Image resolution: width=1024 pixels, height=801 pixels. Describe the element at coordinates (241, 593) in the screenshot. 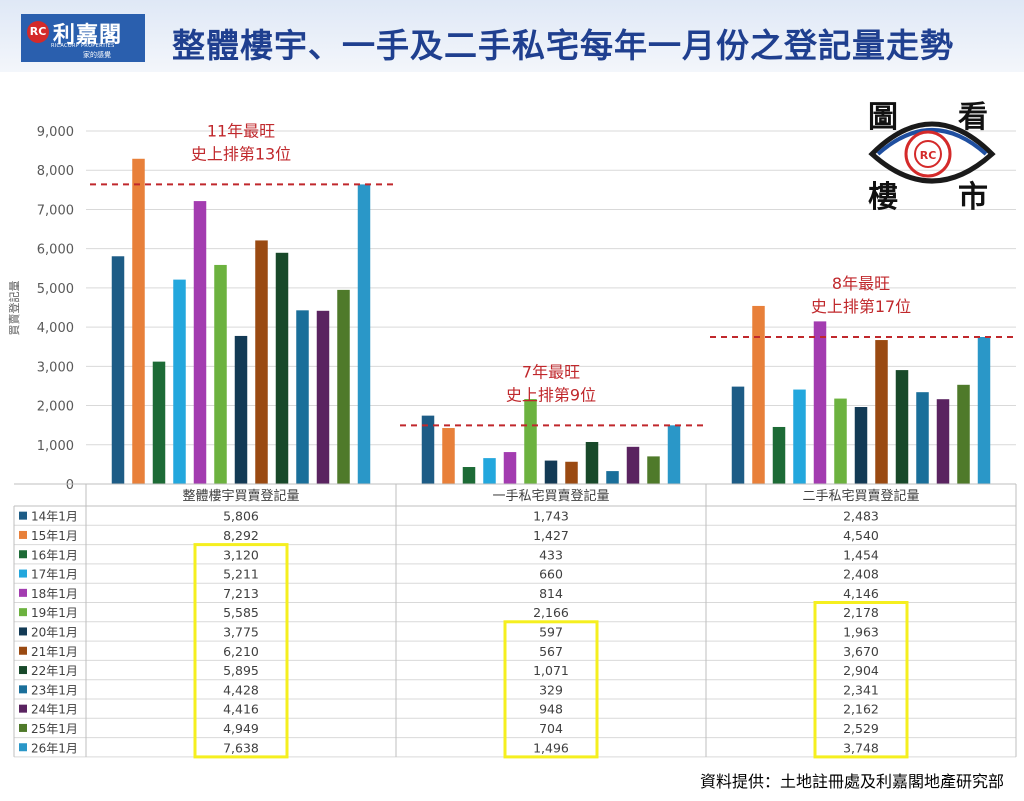

I see `table-cell-value: 7,213` at that location.